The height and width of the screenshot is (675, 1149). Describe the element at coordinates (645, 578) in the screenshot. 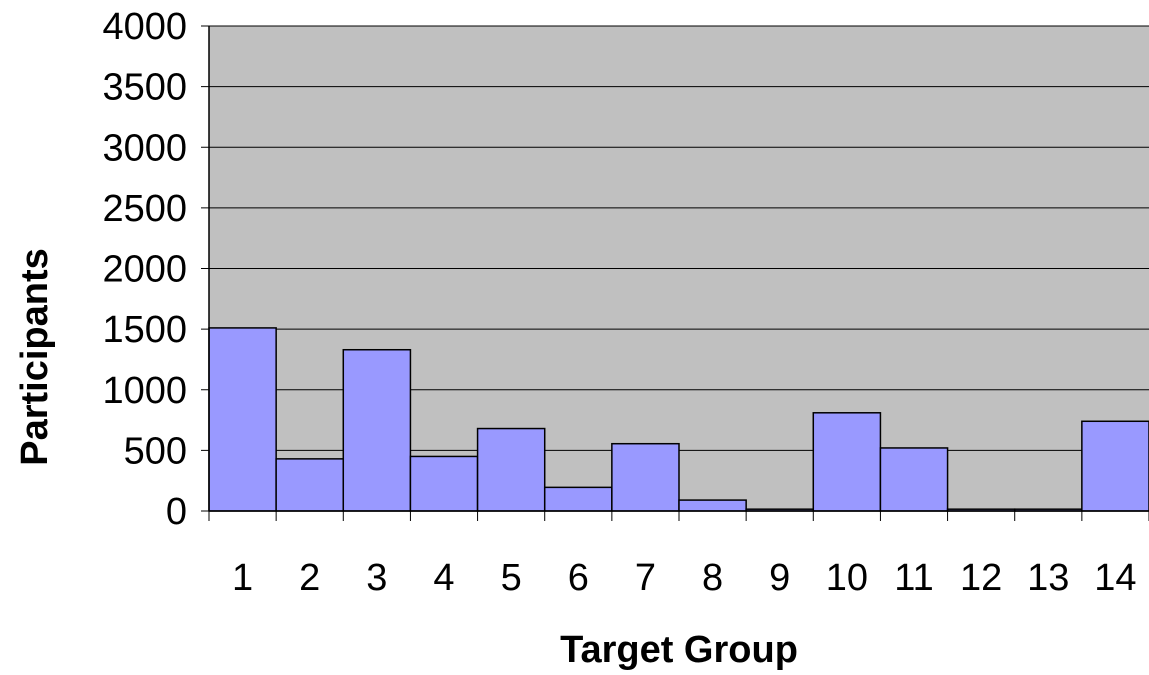

I see `x-tick-label: 7` at that location.